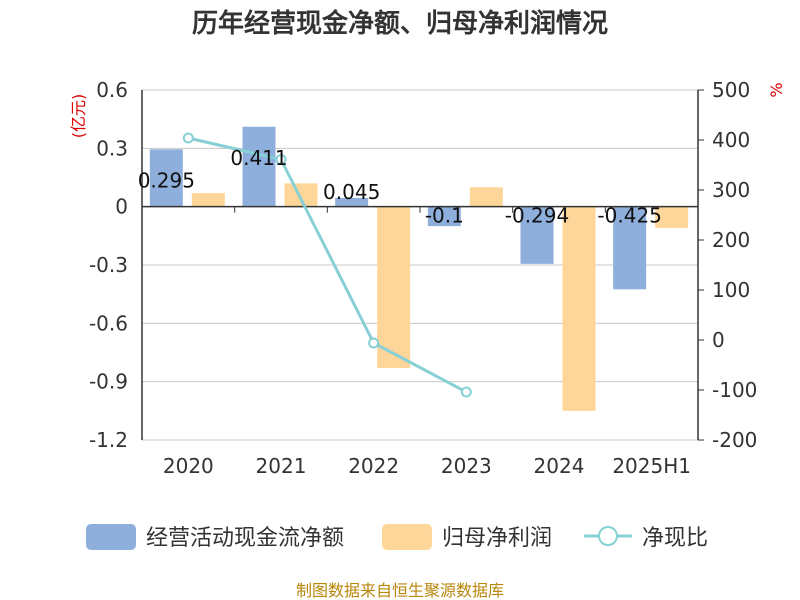 This screenshot has height=600, width=800. Describe the element at coordinates (731, 240) in the screenshot. I see `right-tick-label: 200` at that location.